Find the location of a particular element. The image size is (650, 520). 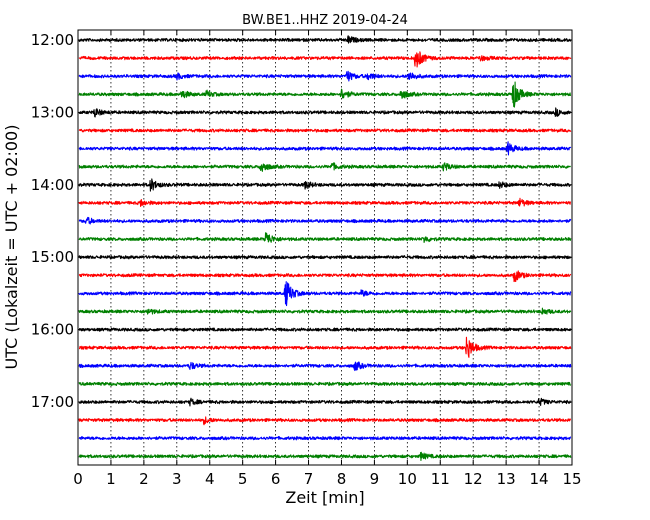

x-tick-label: 12 is located at coordinates (473, 479).